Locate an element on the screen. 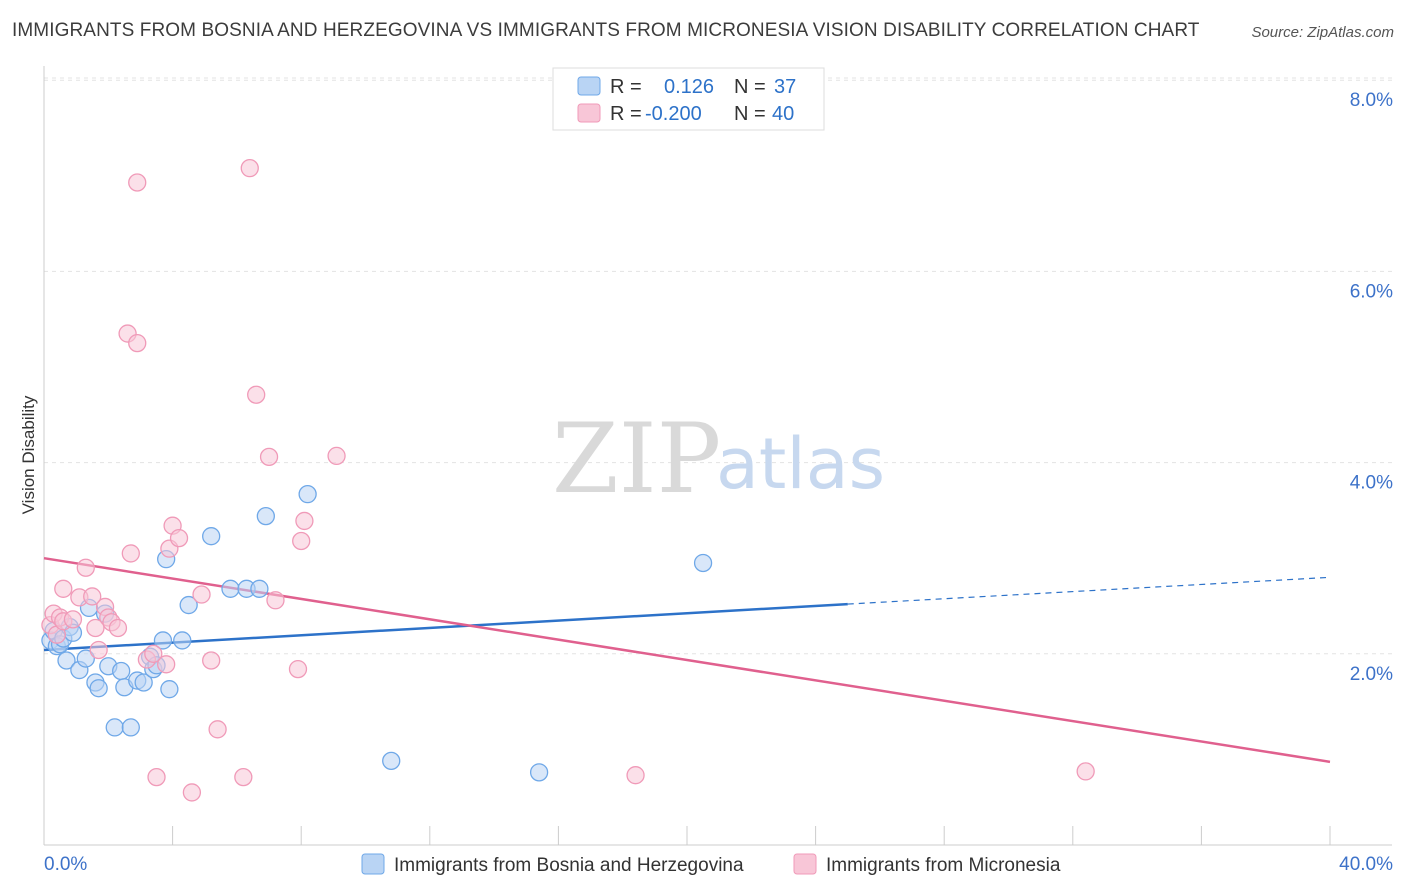  x-tick-label-min: 0.0% is located at coordinates (65, 864).